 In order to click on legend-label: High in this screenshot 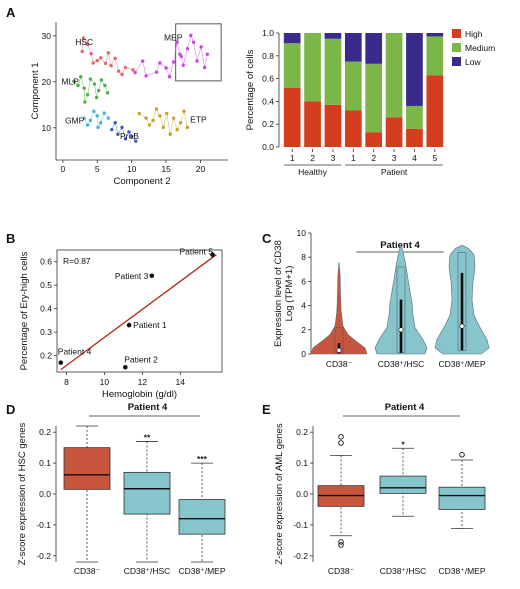, I will do `click(474, 34)`.